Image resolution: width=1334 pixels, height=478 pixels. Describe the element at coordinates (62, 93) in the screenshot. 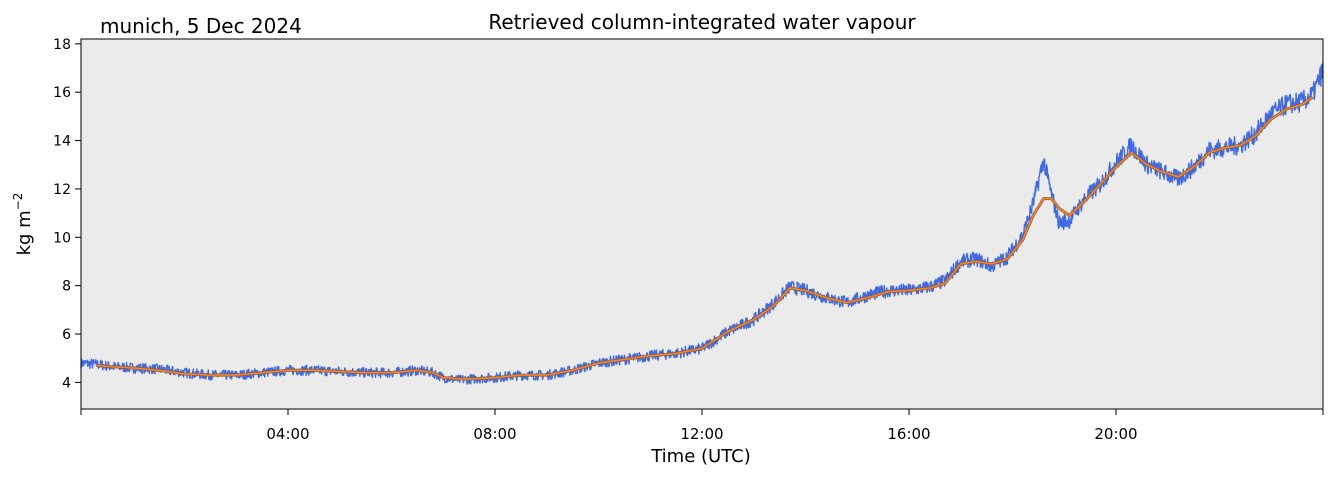

I see `y-tick-label: 16` at that location.